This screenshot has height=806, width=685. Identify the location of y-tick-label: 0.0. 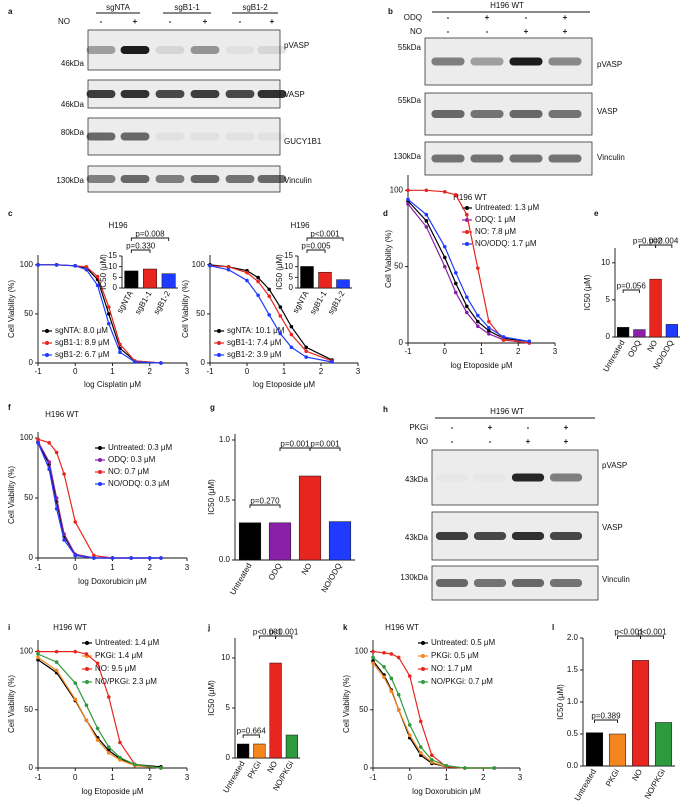
(225, 559).